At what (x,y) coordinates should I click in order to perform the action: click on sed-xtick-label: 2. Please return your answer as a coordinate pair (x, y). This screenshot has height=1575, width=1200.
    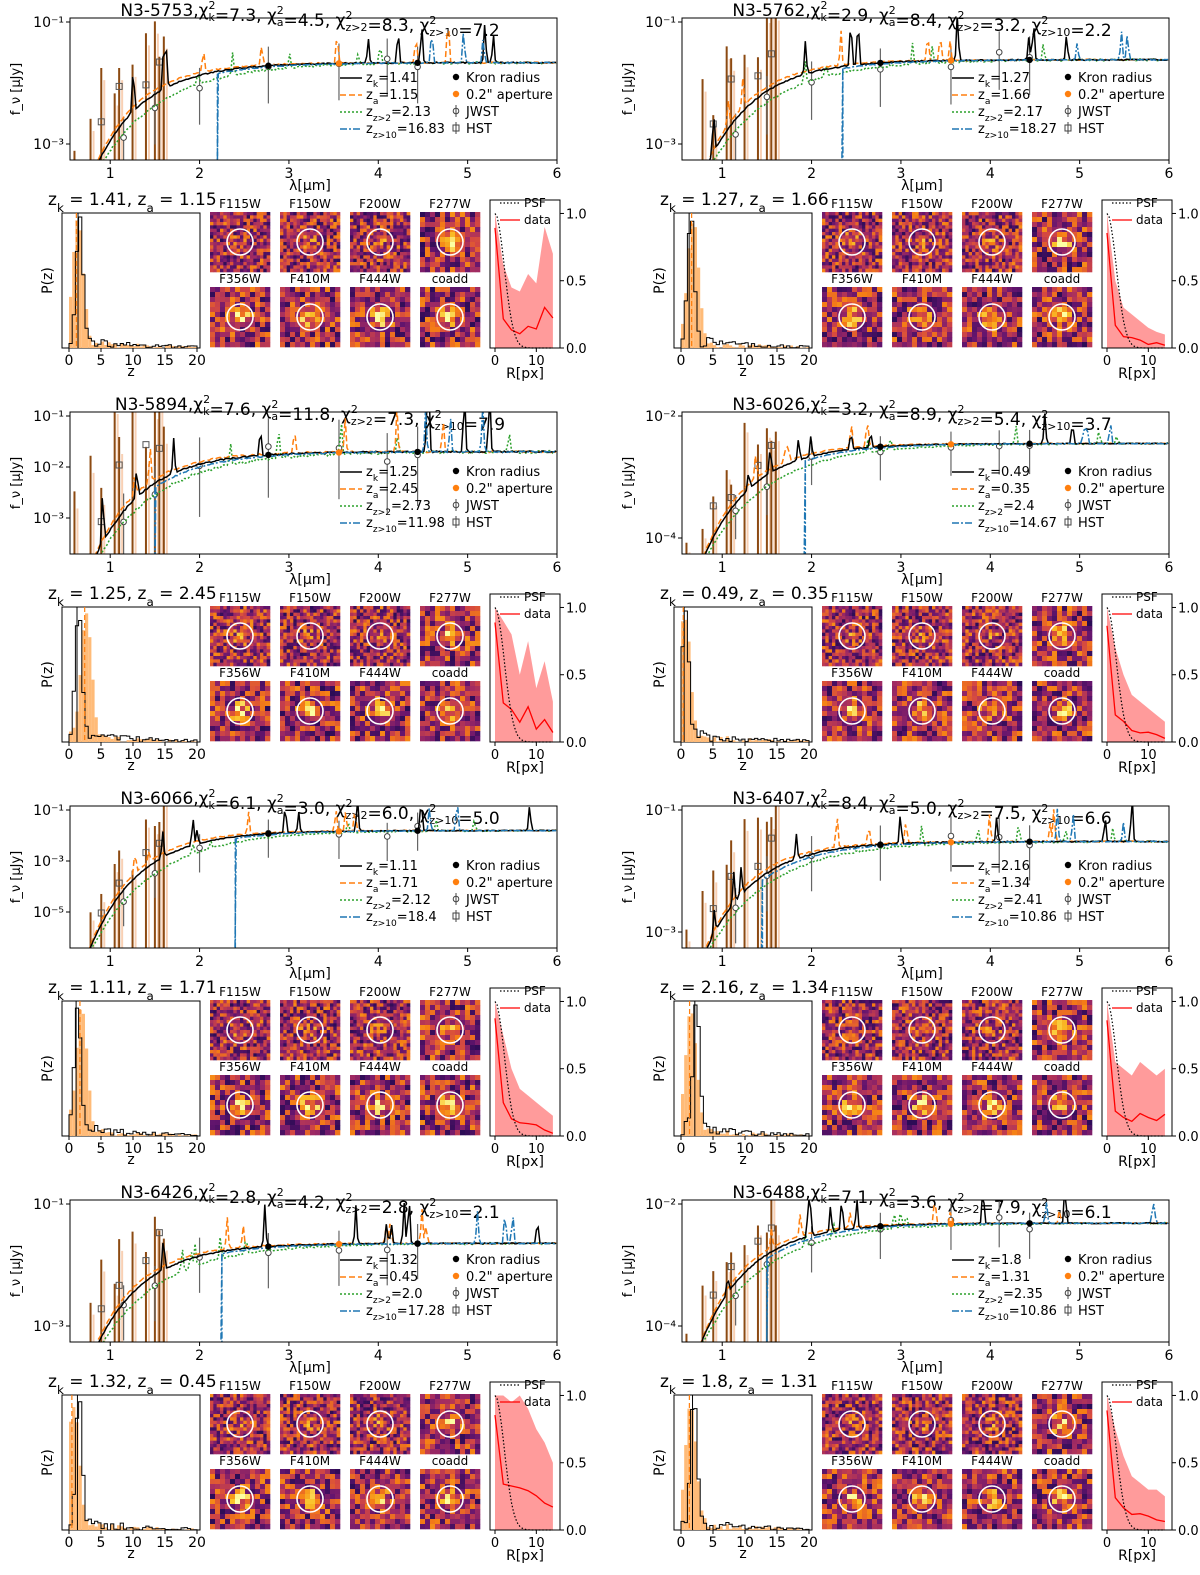
    Looking at the image, I should click on (199, 568).